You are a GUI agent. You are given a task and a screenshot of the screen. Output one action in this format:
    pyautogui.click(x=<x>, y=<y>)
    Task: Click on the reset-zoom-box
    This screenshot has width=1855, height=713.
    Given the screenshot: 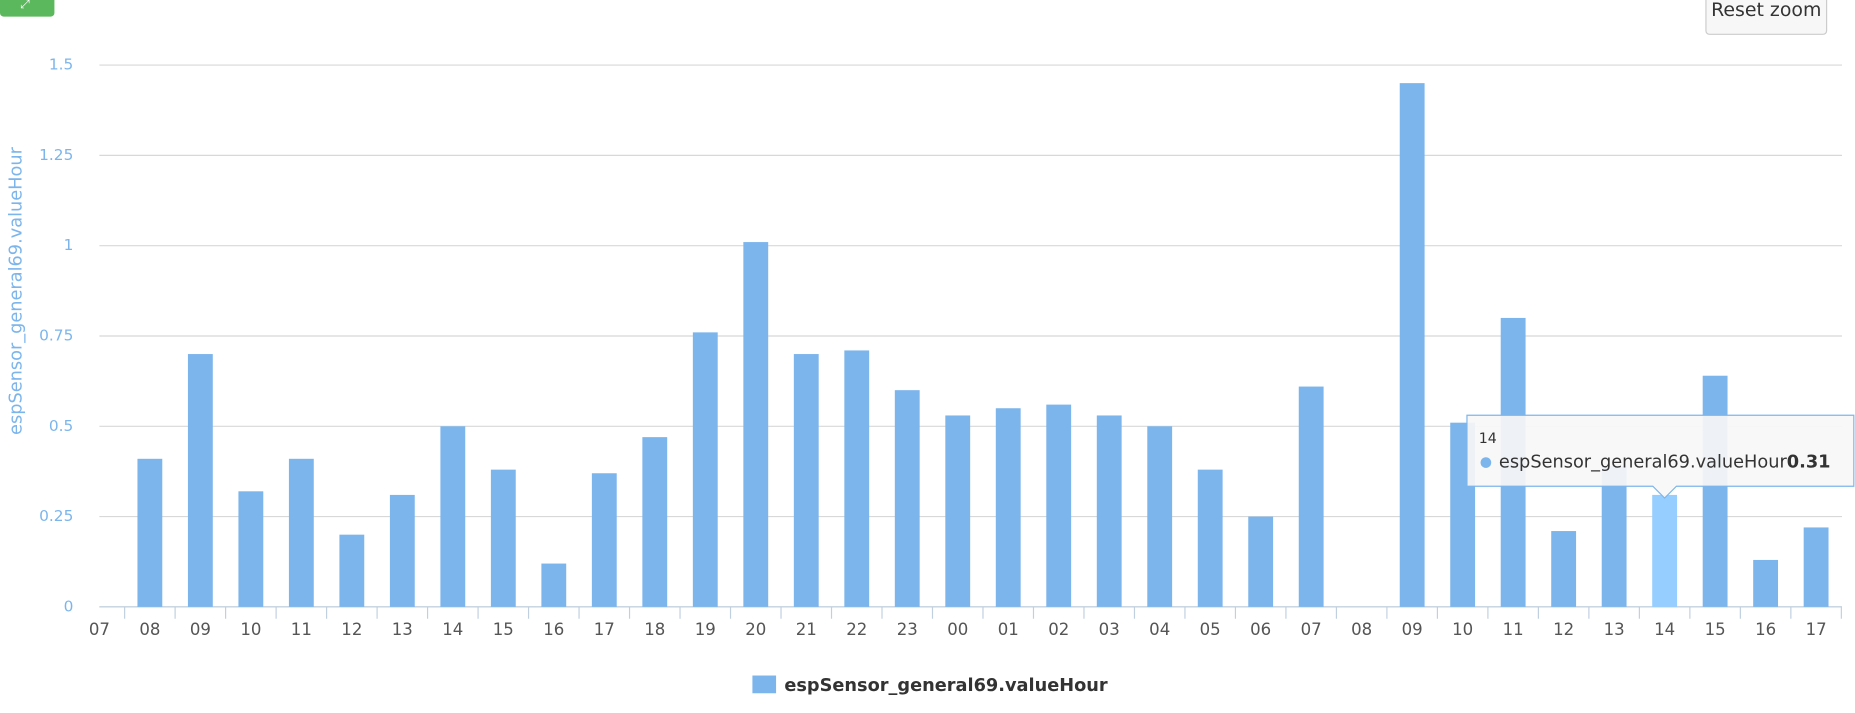 What is the action you would take?
    pyautogui.click(x=1766, y=17)
    